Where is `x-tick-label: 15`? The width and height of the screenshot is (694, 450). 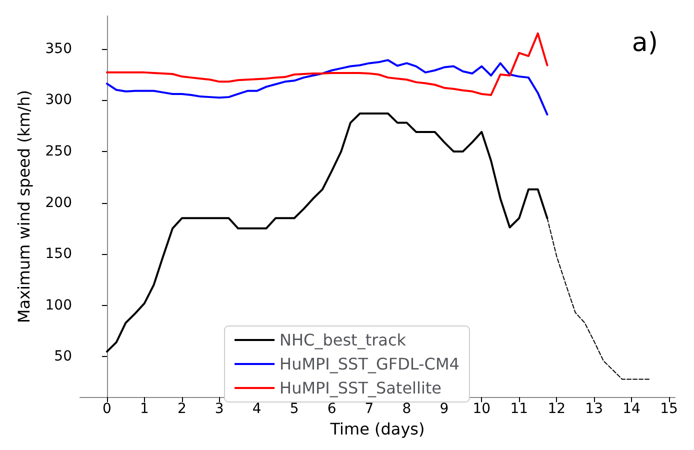 x-tick-label: 15 is located at coordinates (669, 409).